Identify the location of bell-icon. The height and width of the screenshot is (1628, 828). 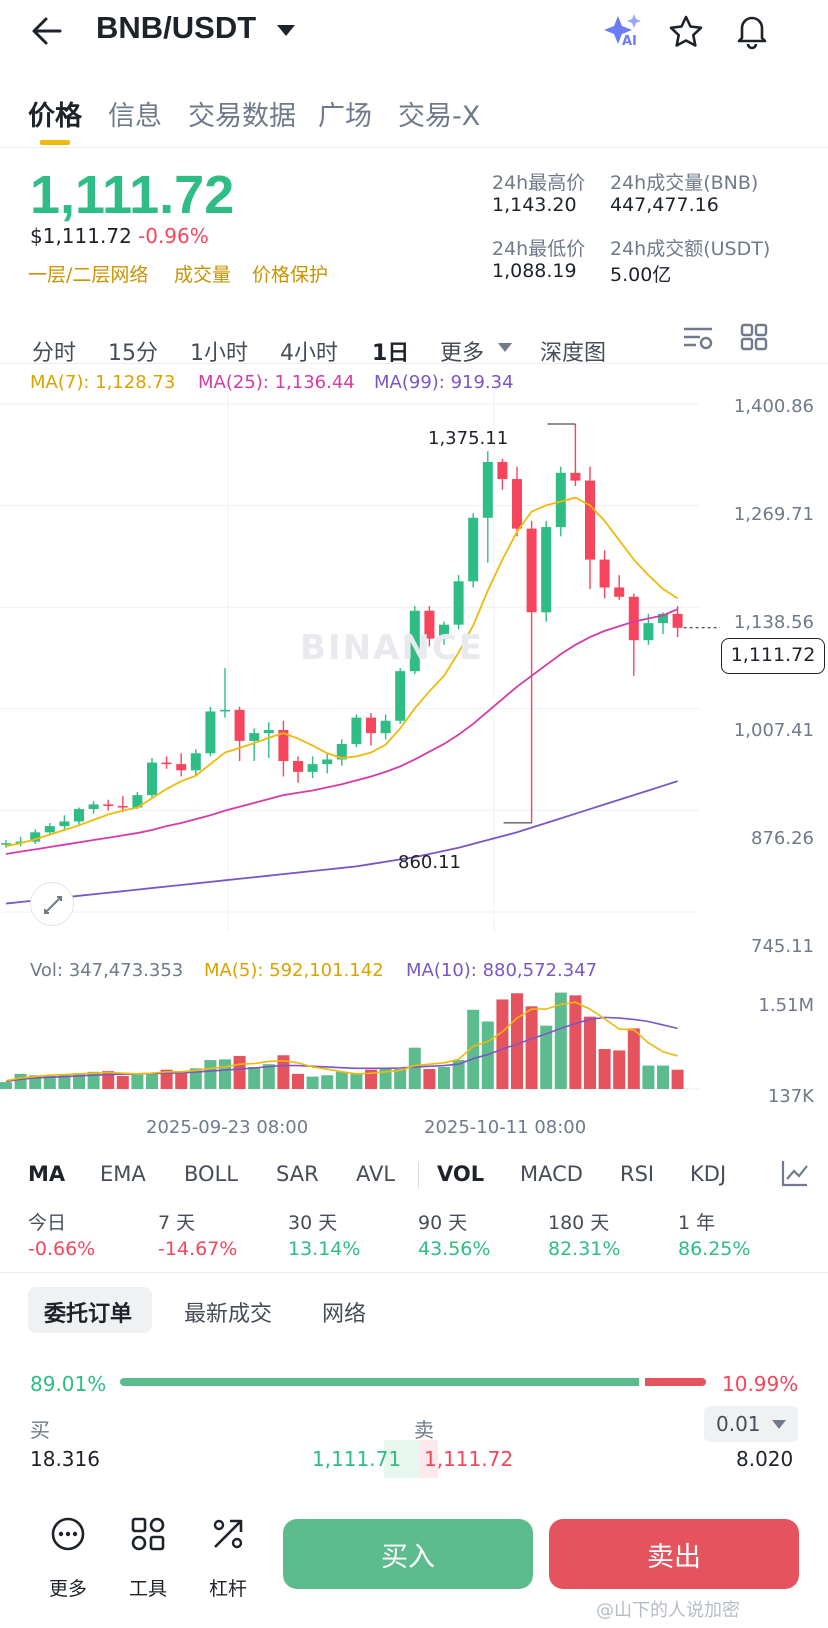
(752, 31).